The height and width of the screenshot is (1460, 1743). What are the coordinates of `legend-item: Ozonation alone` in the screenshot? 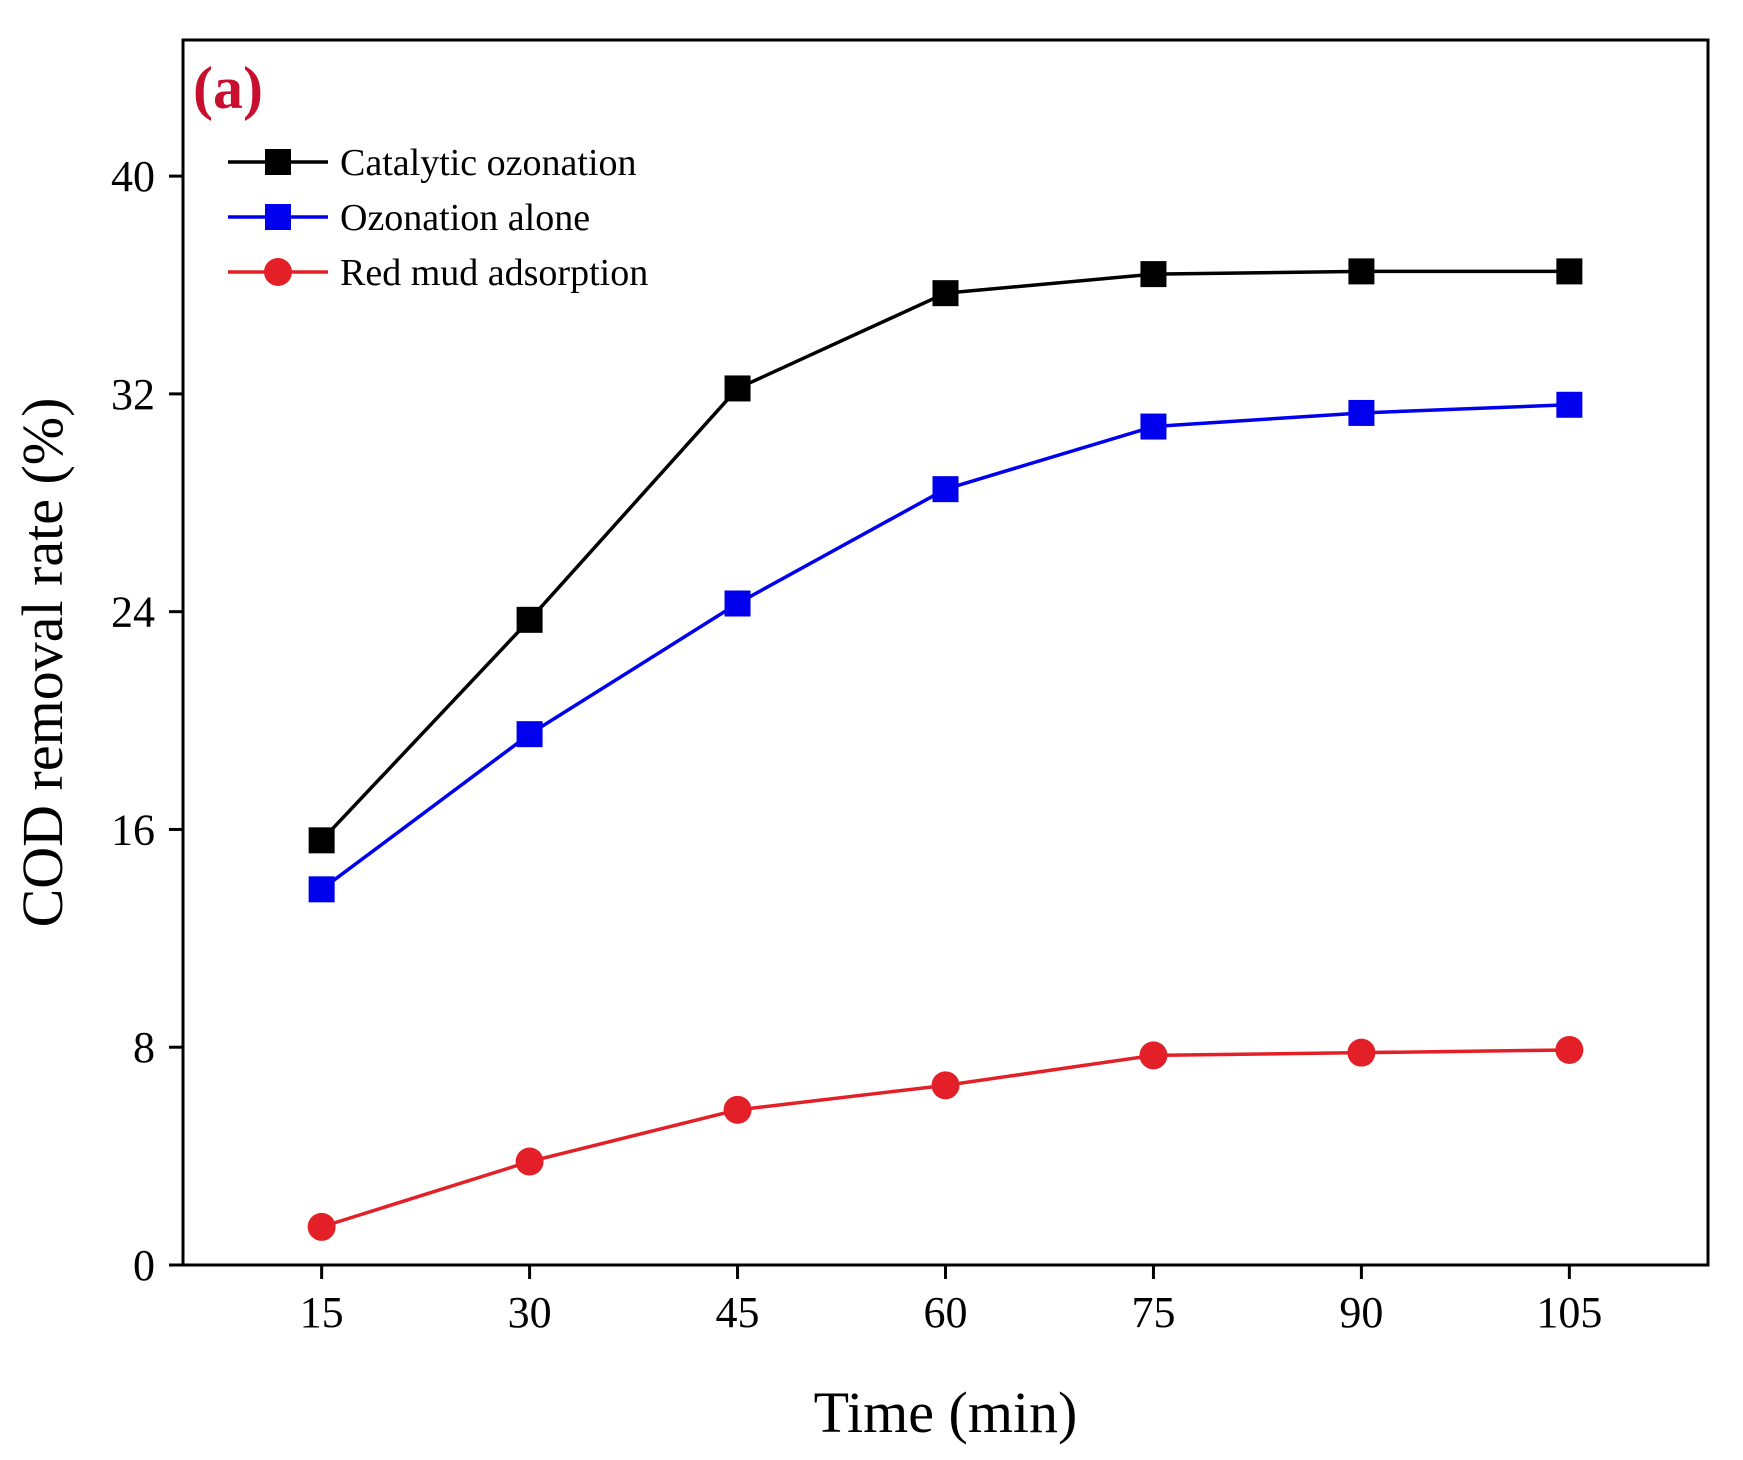 It's located at (409, 218).